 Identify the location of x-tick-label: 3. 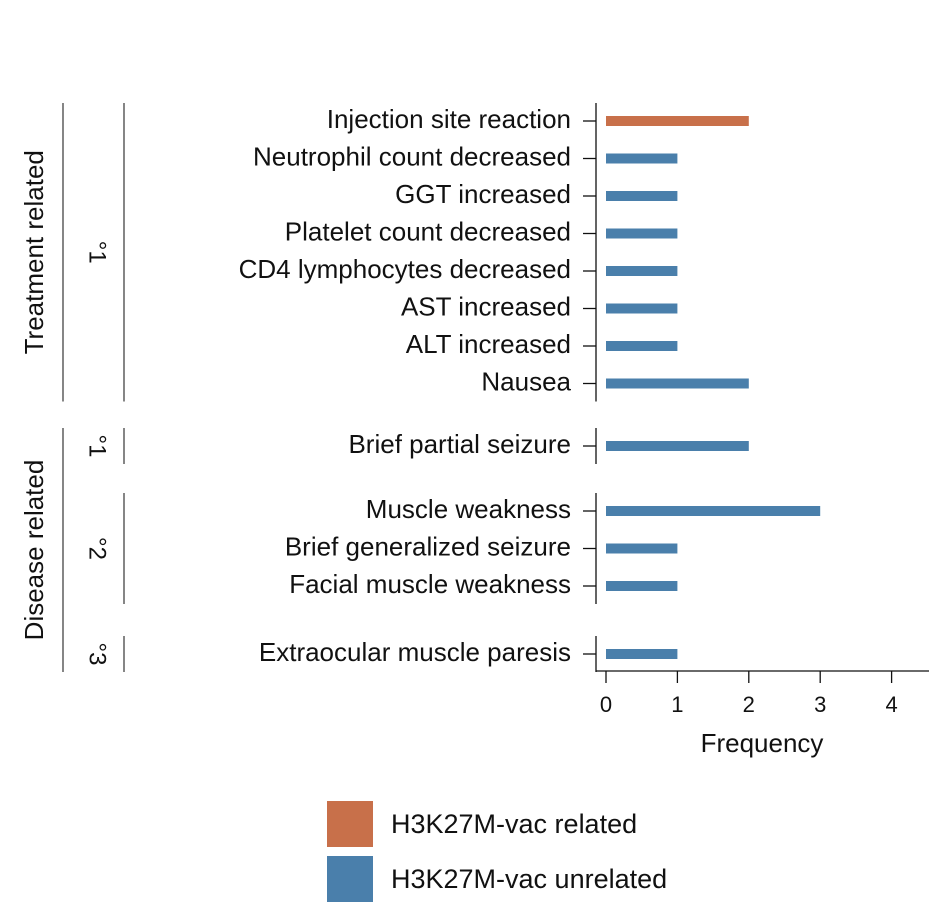
(820, 704).